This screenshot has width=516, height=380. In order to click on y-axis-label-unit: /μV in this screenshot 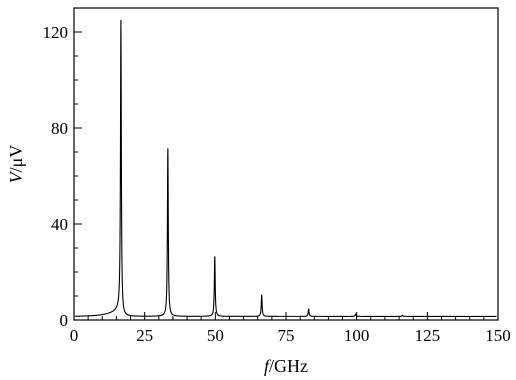, I will do `click(16, 159)`.